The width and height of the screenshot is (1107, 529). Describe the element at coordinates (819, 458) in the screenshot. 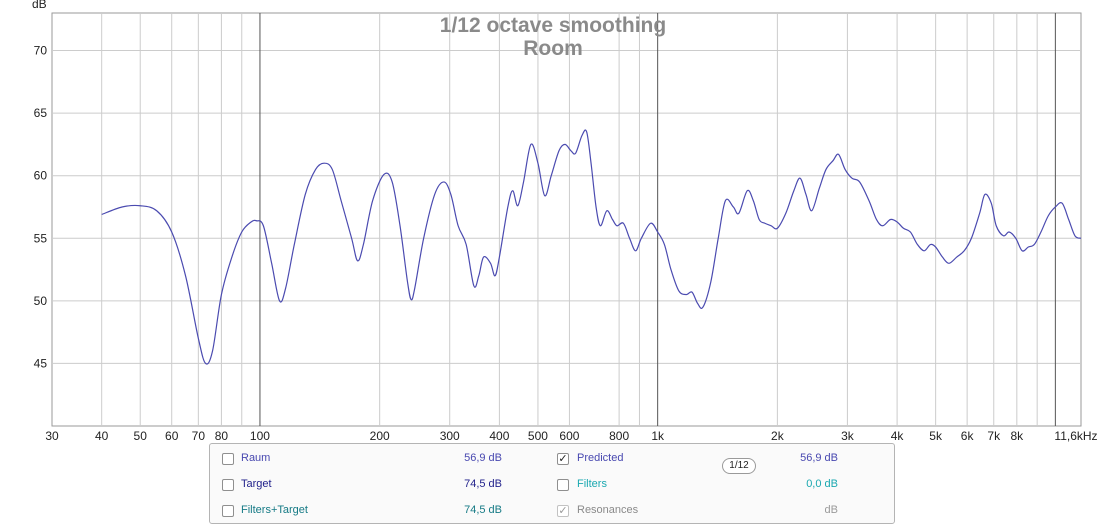

I see `predicted-value: 56,9 dB` at that location.